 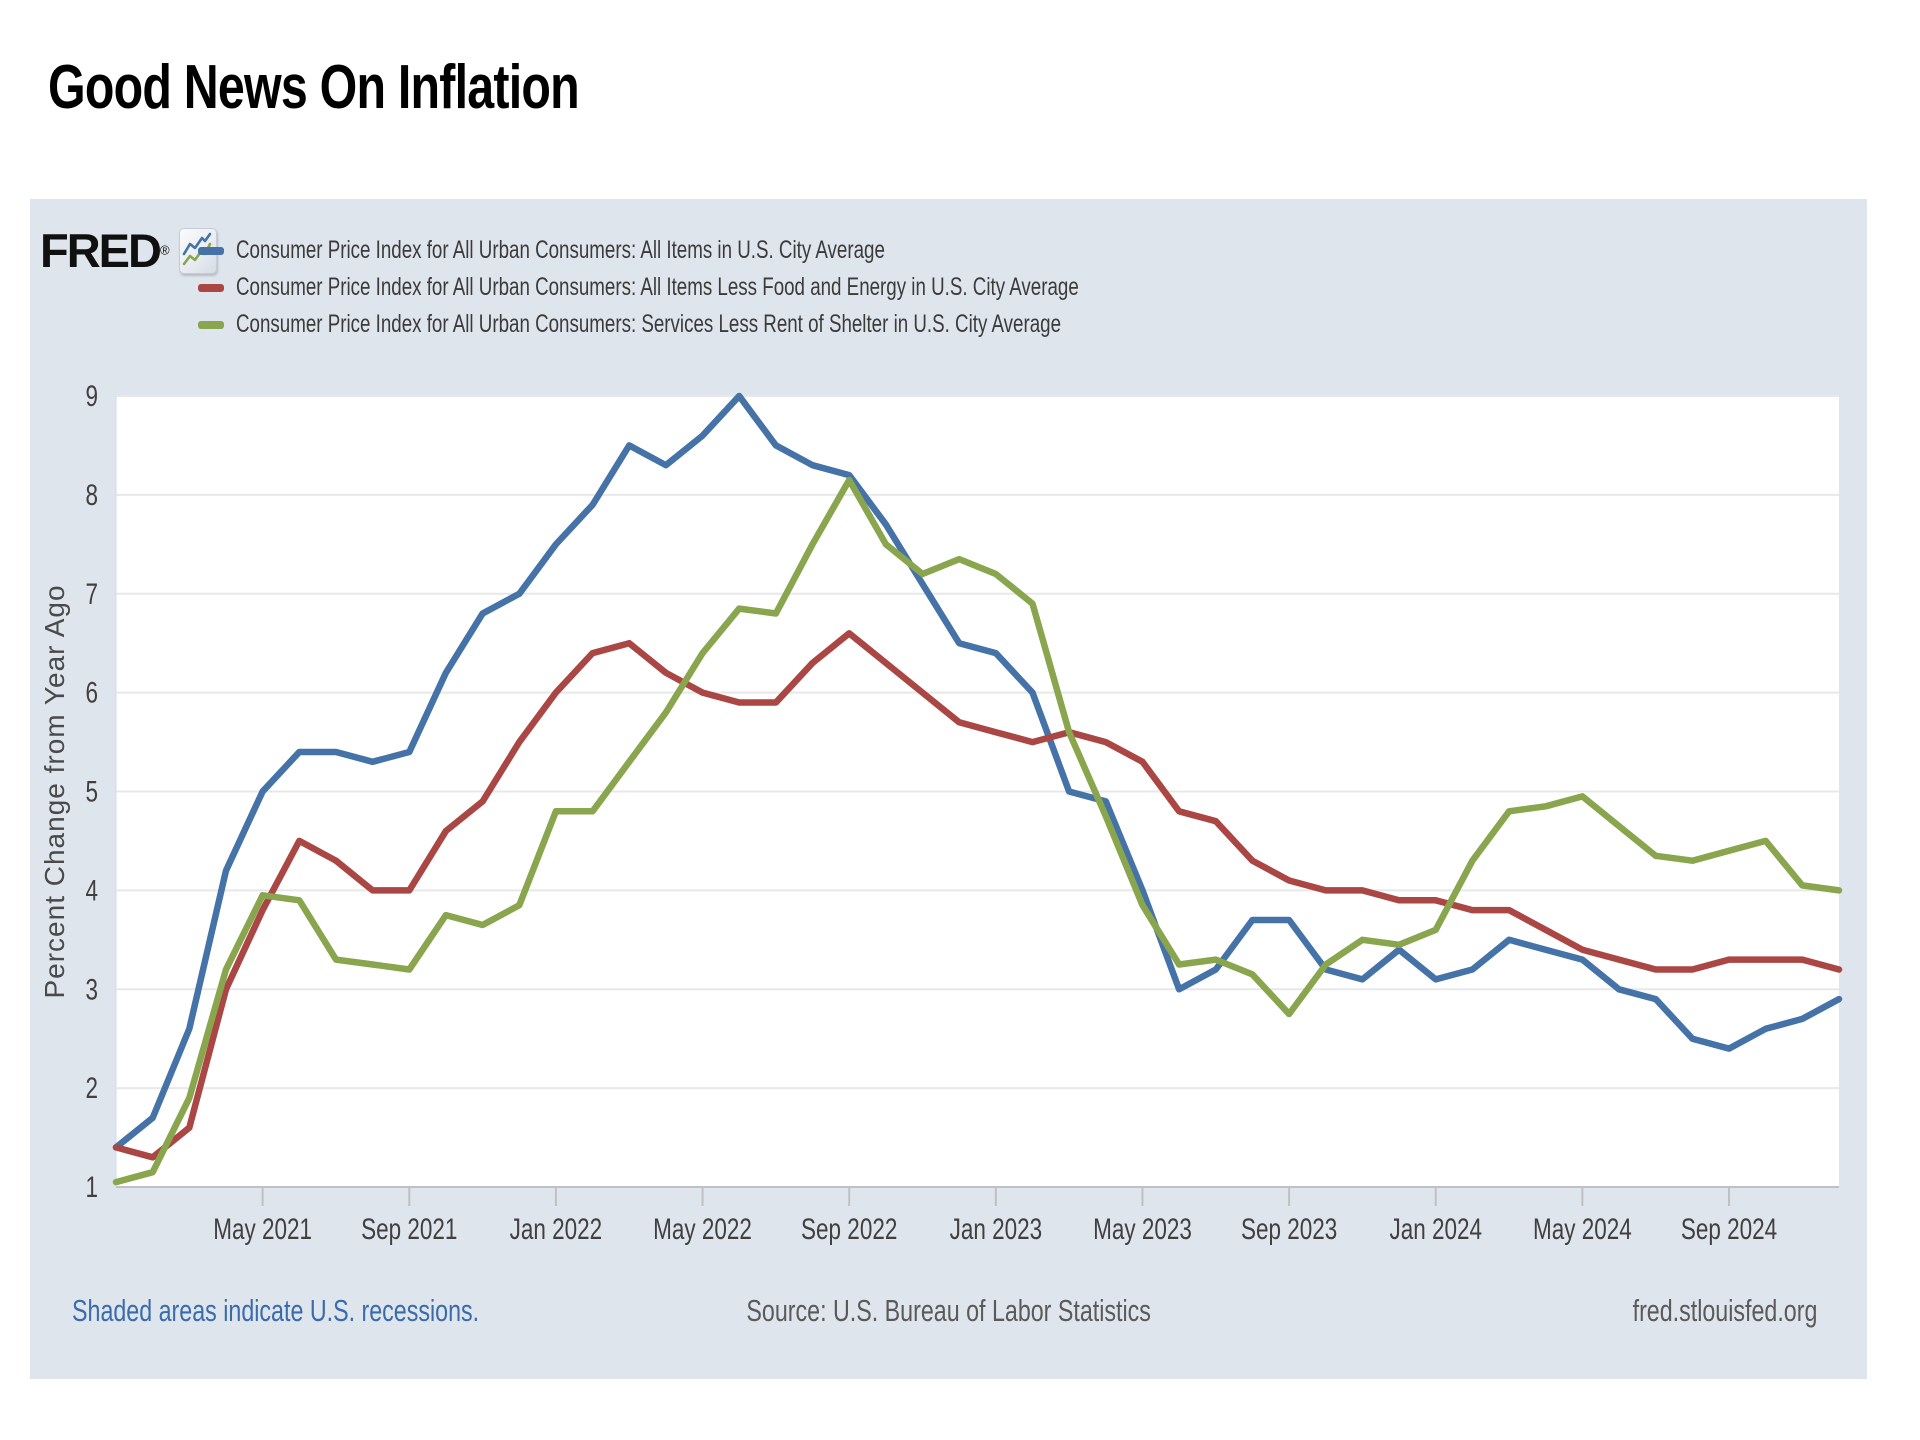 I want to click on x-tick-label: May 2022, so click(x=702, y=1229).